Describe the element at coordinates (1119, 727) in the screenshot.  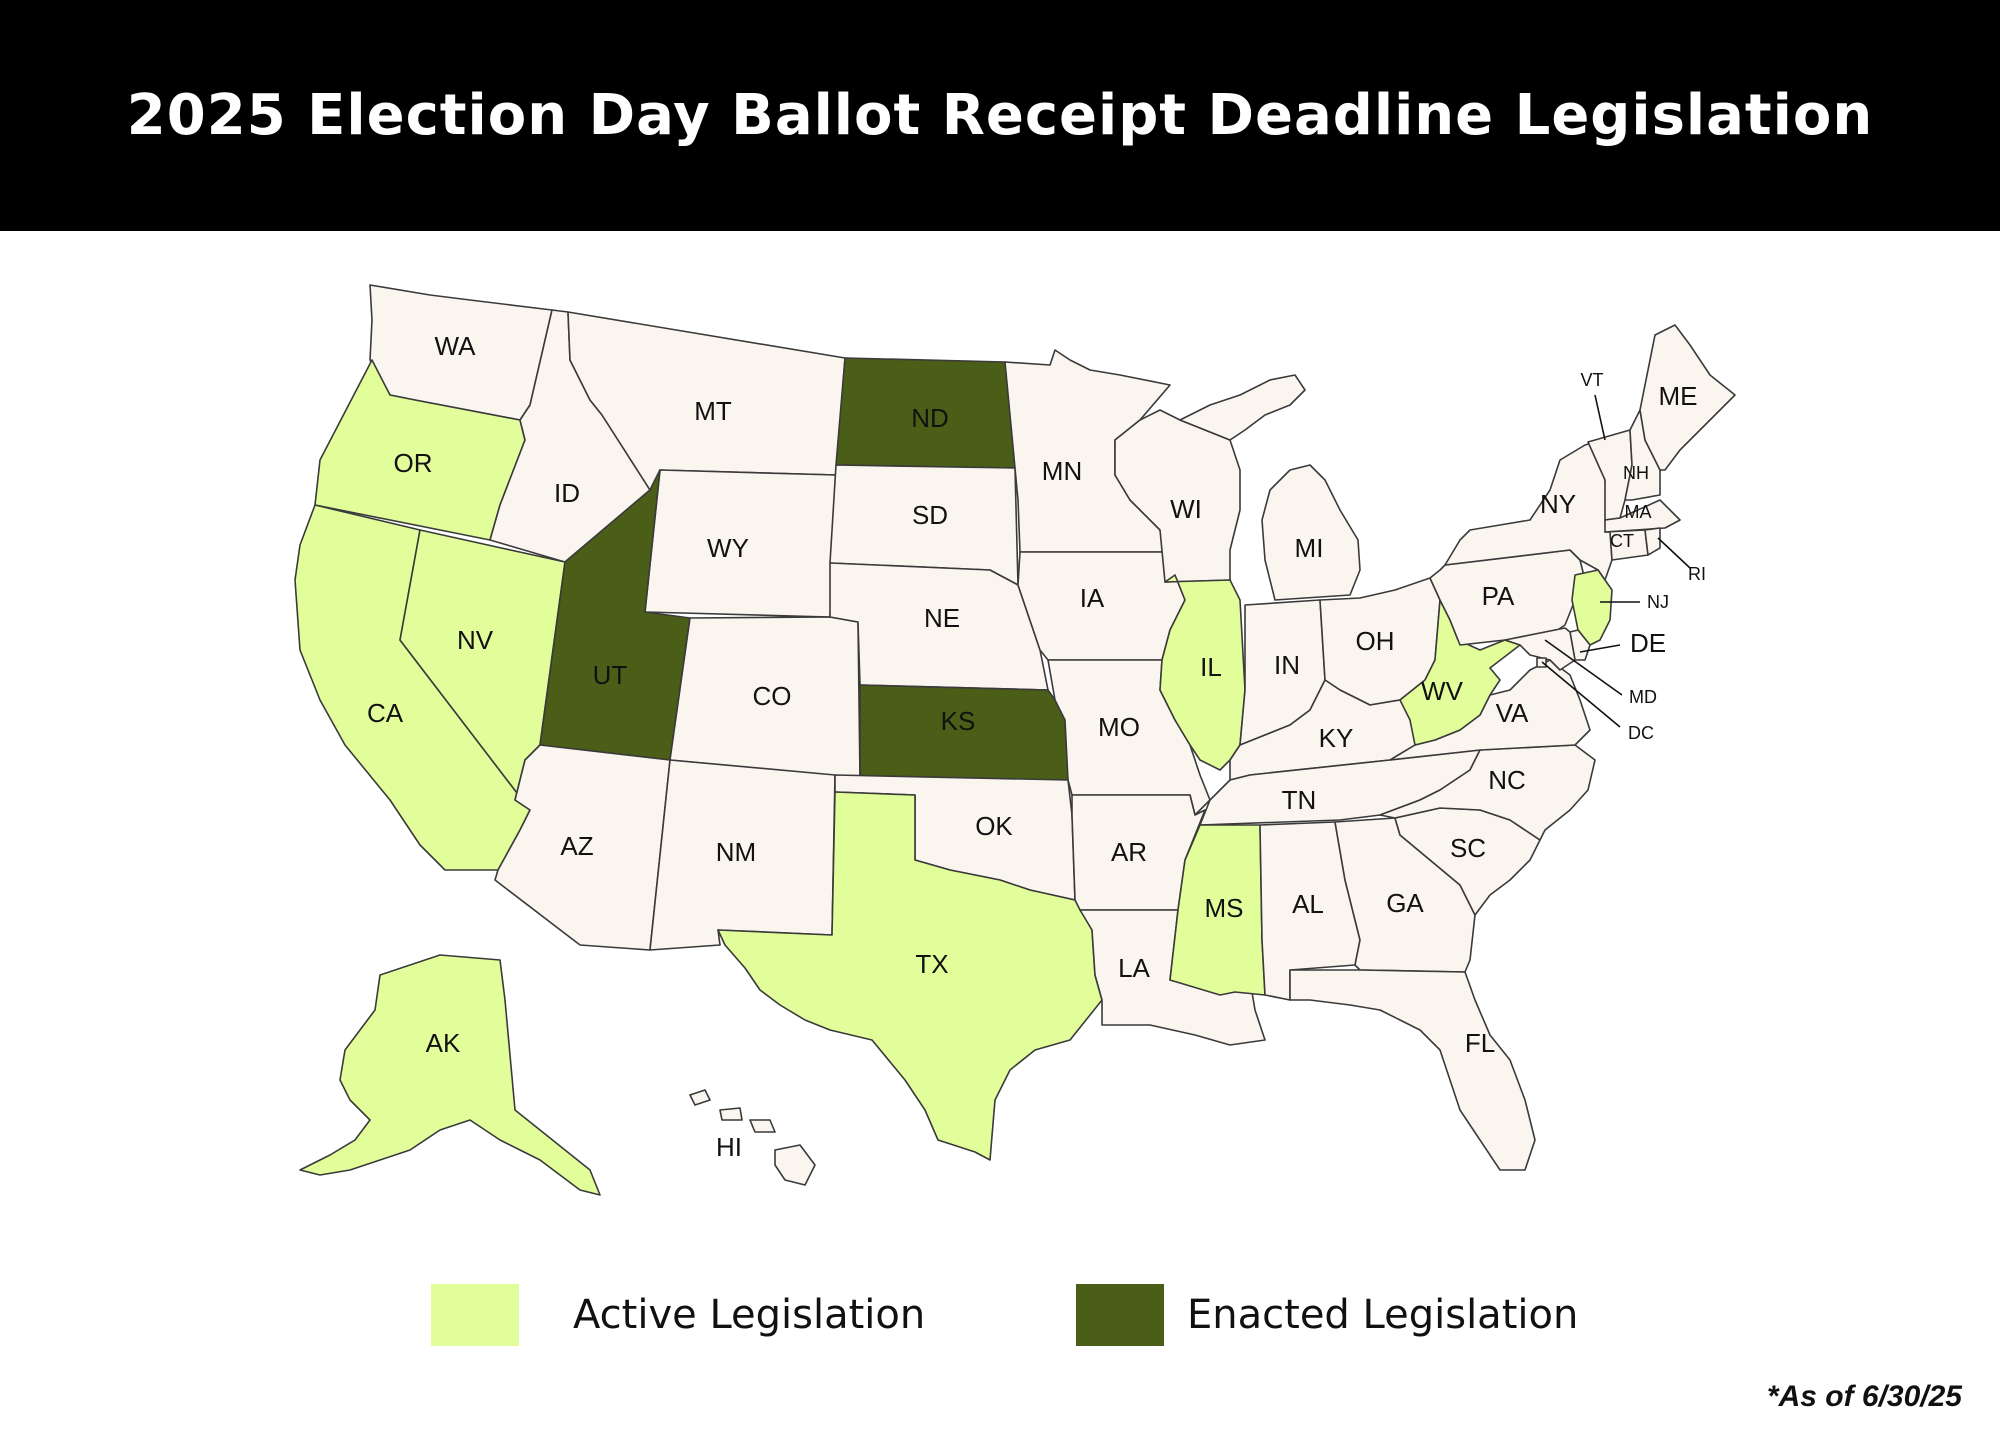
I see `label-mo: MO` at that location.